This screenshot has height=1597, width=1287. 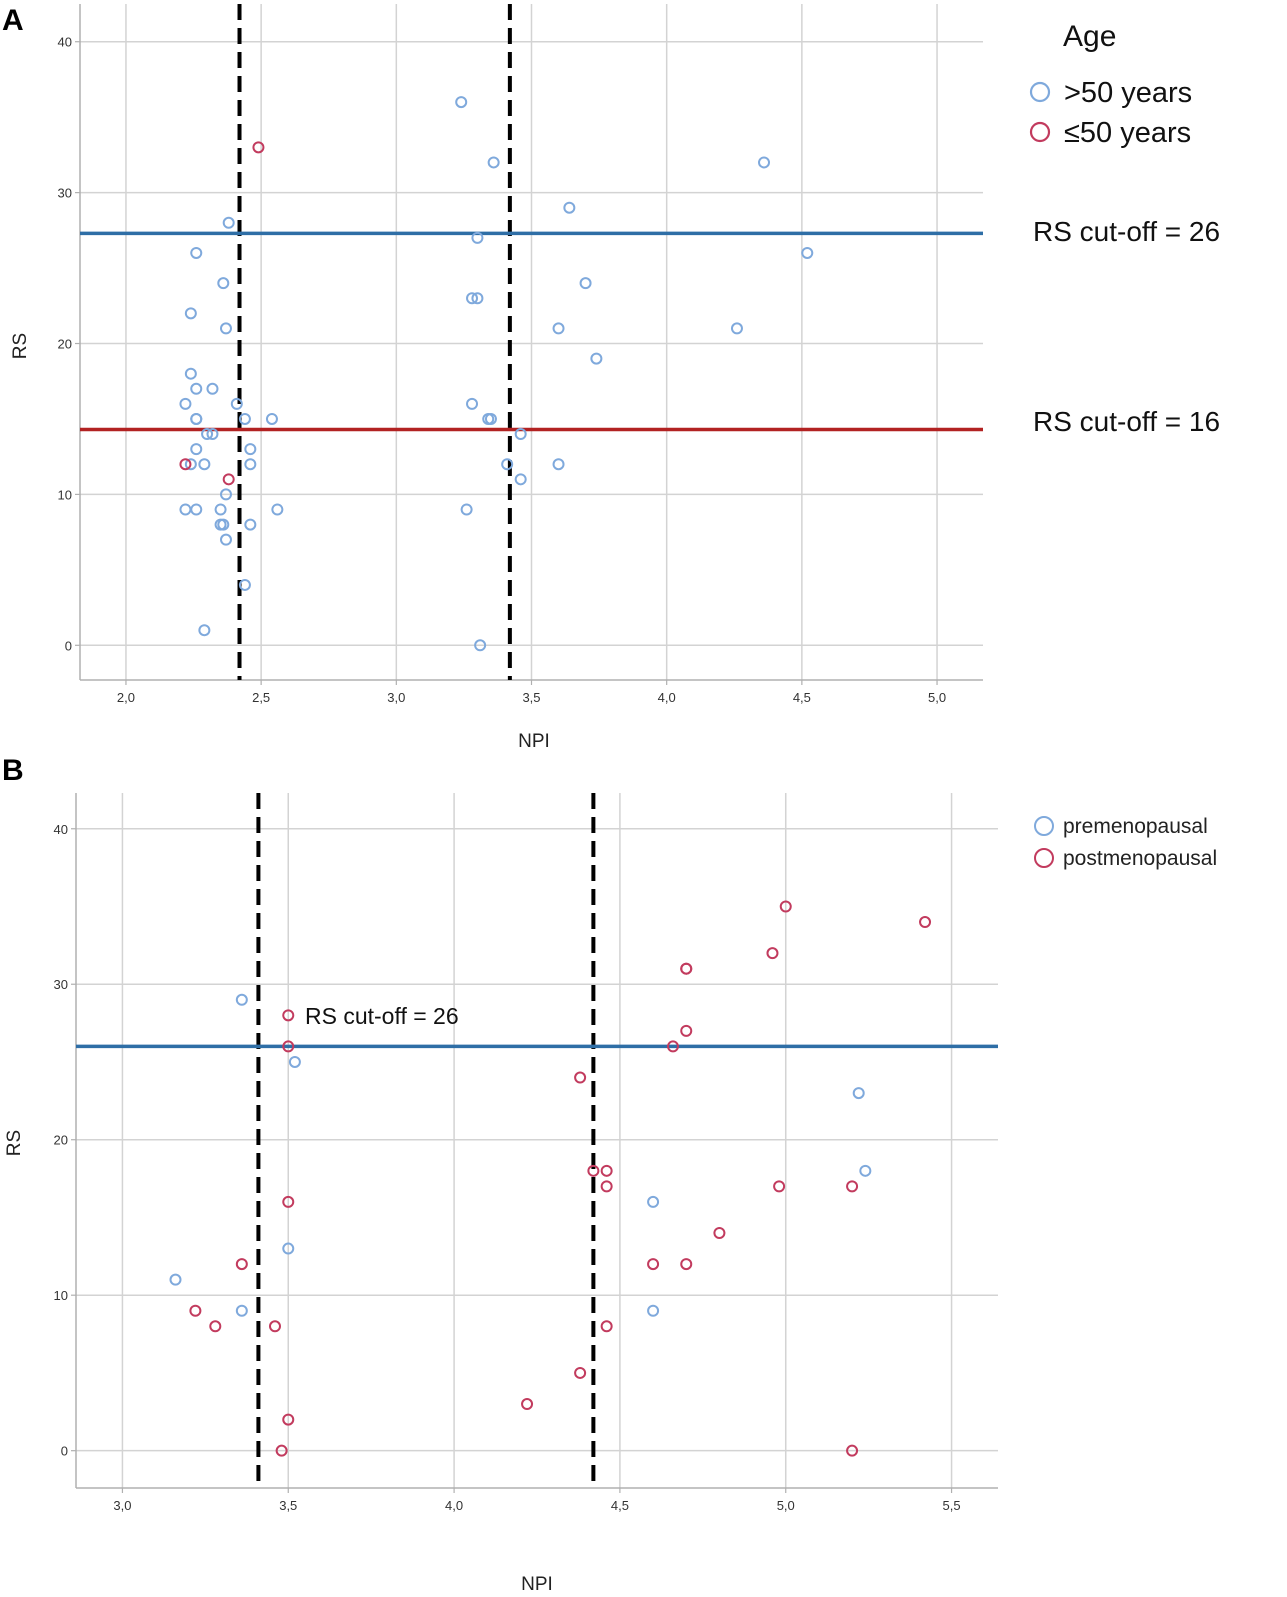 What do you see at coordinates (454, 1505) in the screenshot?
I see `x-tick-label: 4,0` at bounding box center [454, 1505].